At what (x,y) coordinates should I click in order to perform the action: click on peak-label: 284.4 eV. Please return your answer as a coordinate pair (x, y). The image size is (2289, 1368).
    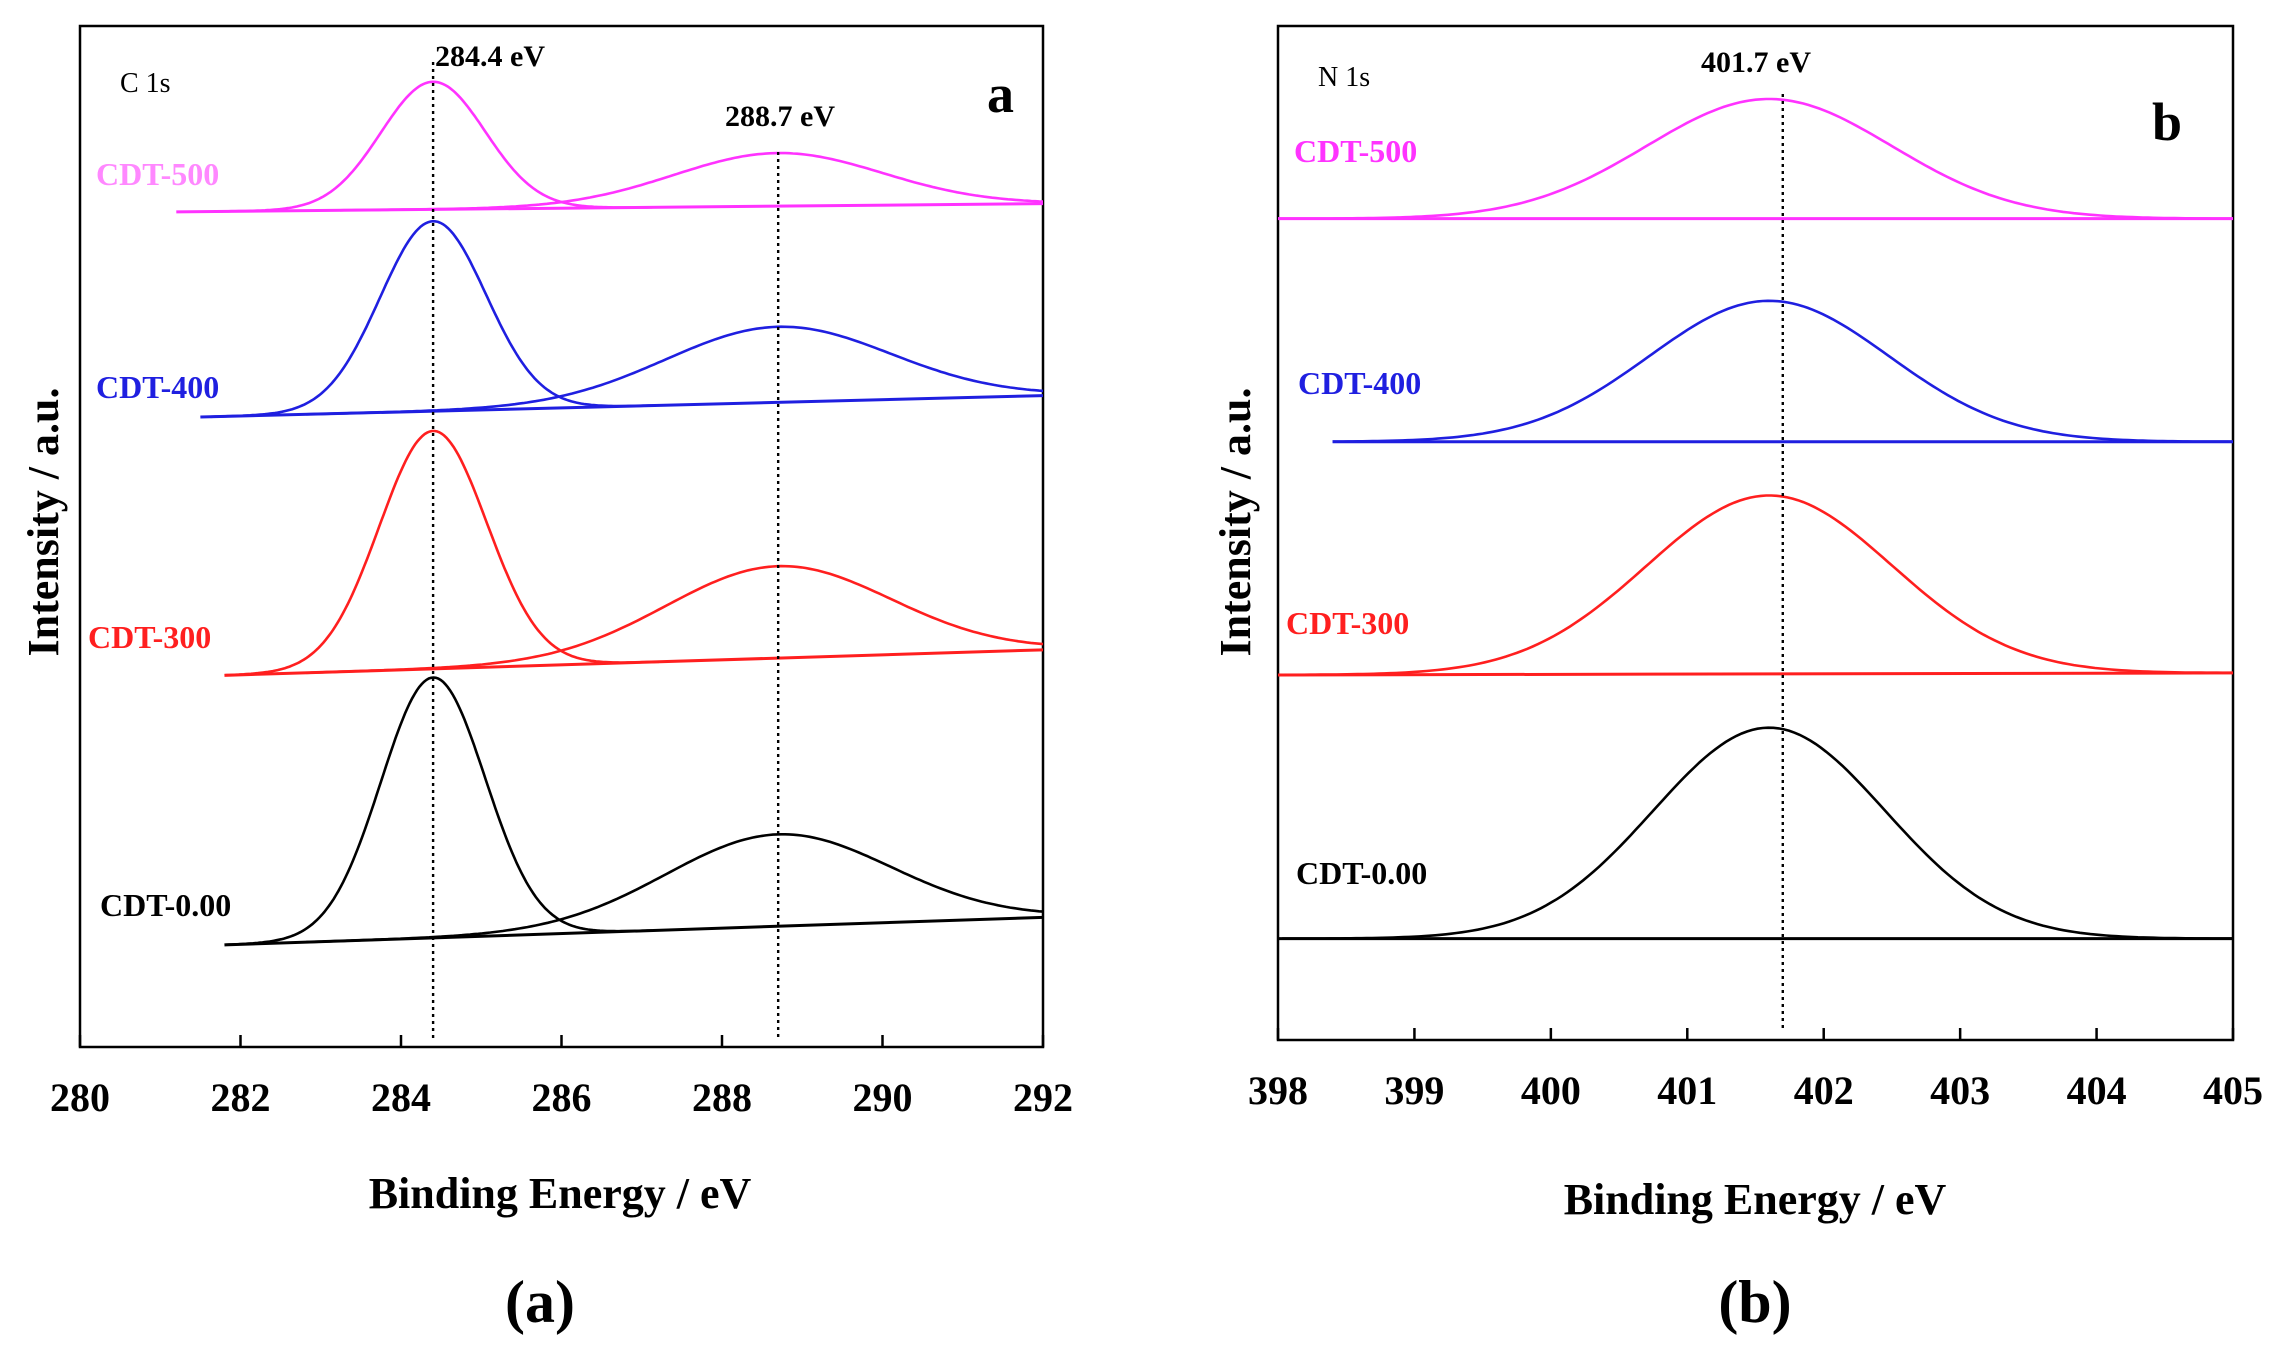
    Looking at the image, I should click on (490, 56).